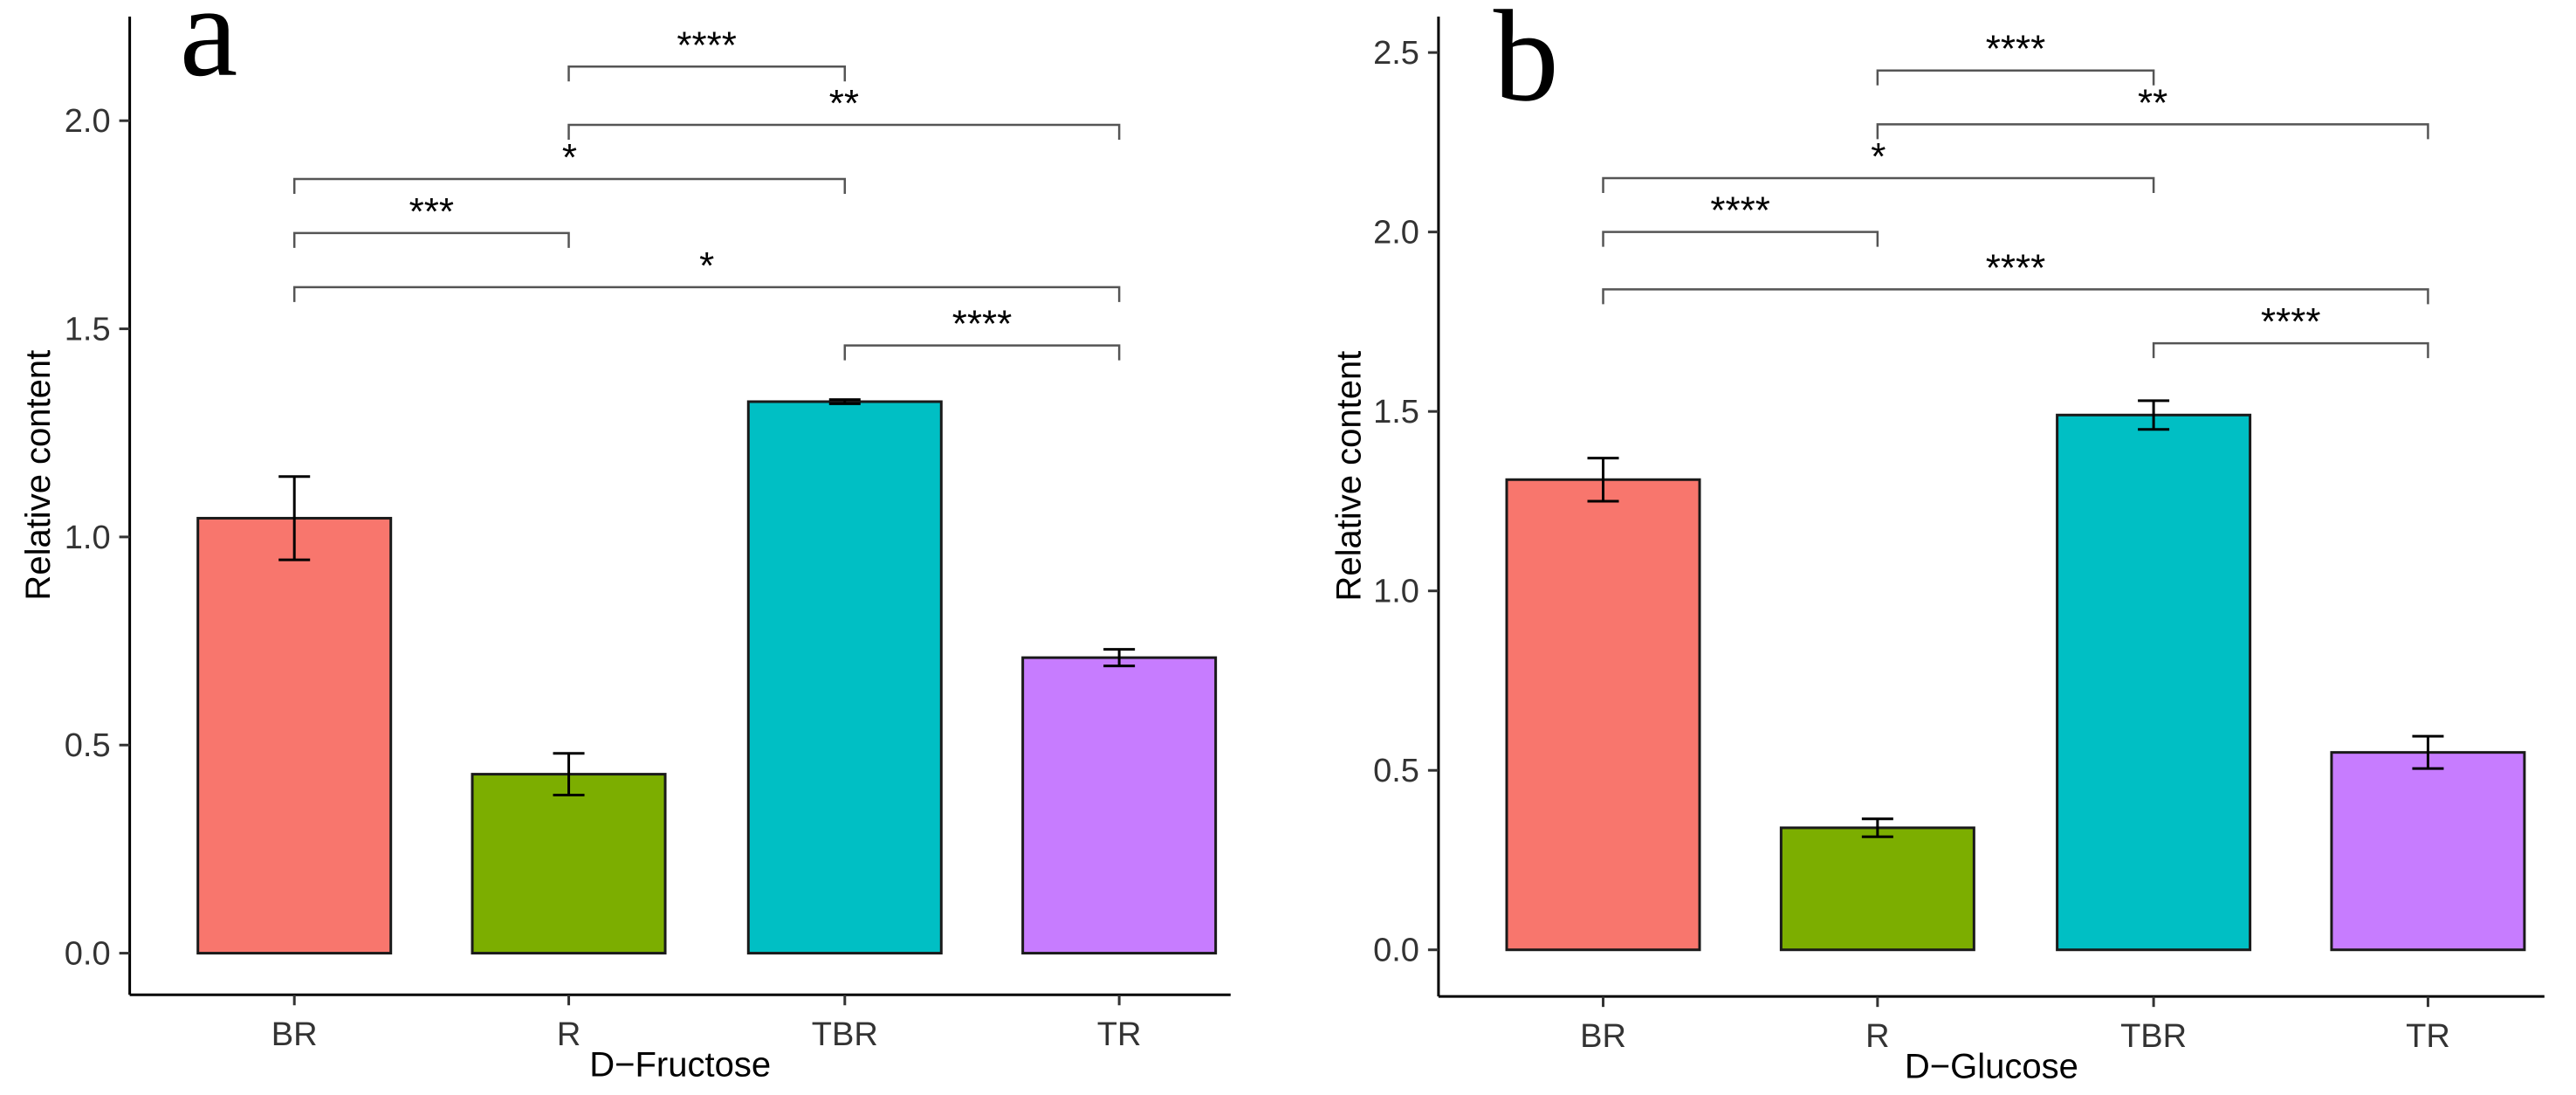 The image size is (2576, 1095). I want to click on x-axis-title: D−Fructose, so click(680, 1065).